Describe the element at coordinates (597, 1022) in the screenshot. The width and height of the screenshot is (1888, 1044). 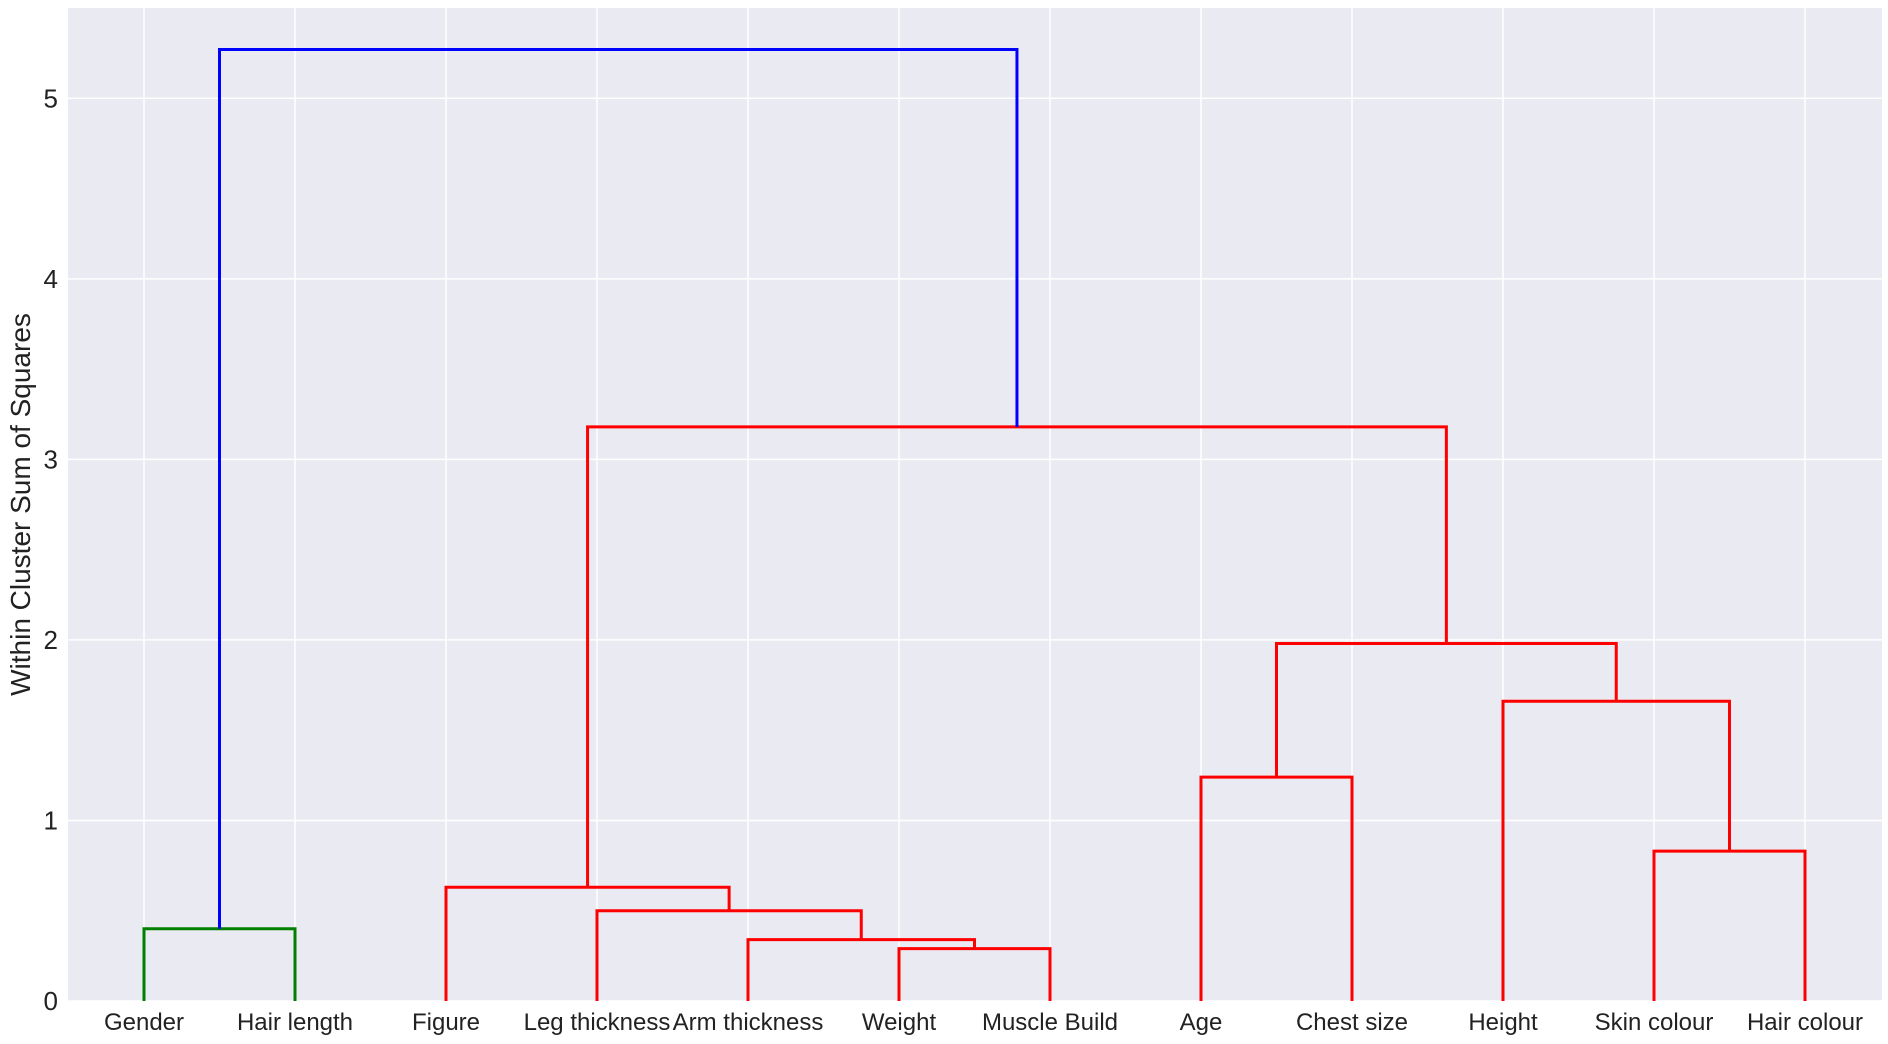
I see `leaf-label: Leg thickness` at that location.